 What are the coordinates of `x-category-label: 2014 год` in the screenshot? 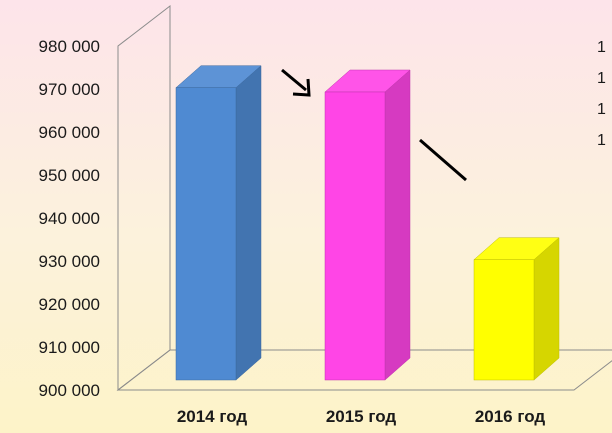 It's located at (212, 416).